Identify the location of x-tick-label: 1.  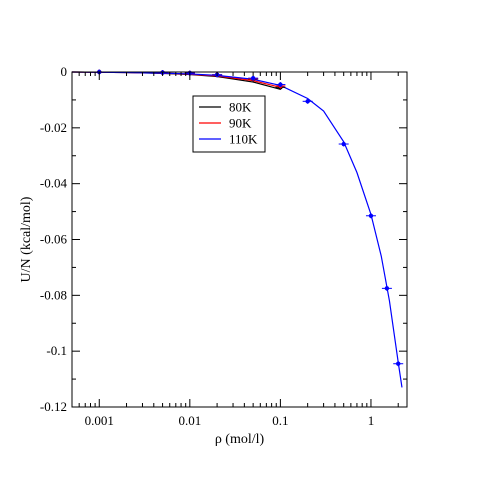
(371, 420).